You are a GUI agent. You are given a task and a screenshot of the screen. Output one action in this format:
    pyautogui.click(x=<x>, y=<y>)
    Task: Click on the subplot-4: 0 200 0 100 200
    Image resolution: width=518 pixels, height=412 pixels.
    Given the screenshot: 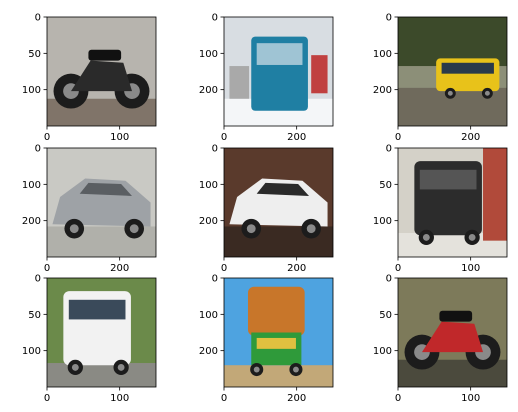 What is the action you would take?
    pyautogui.click(x=89, y=209)
    